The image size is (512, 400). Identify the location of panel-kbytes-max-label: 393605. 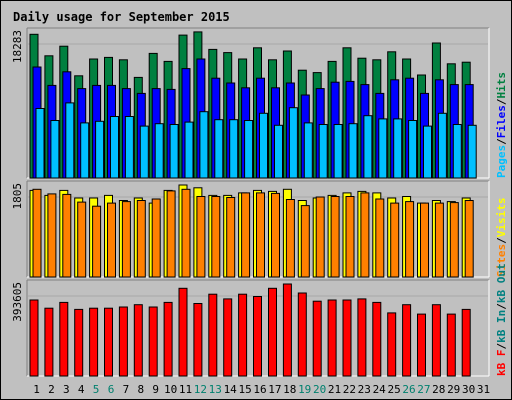
(17, 302).